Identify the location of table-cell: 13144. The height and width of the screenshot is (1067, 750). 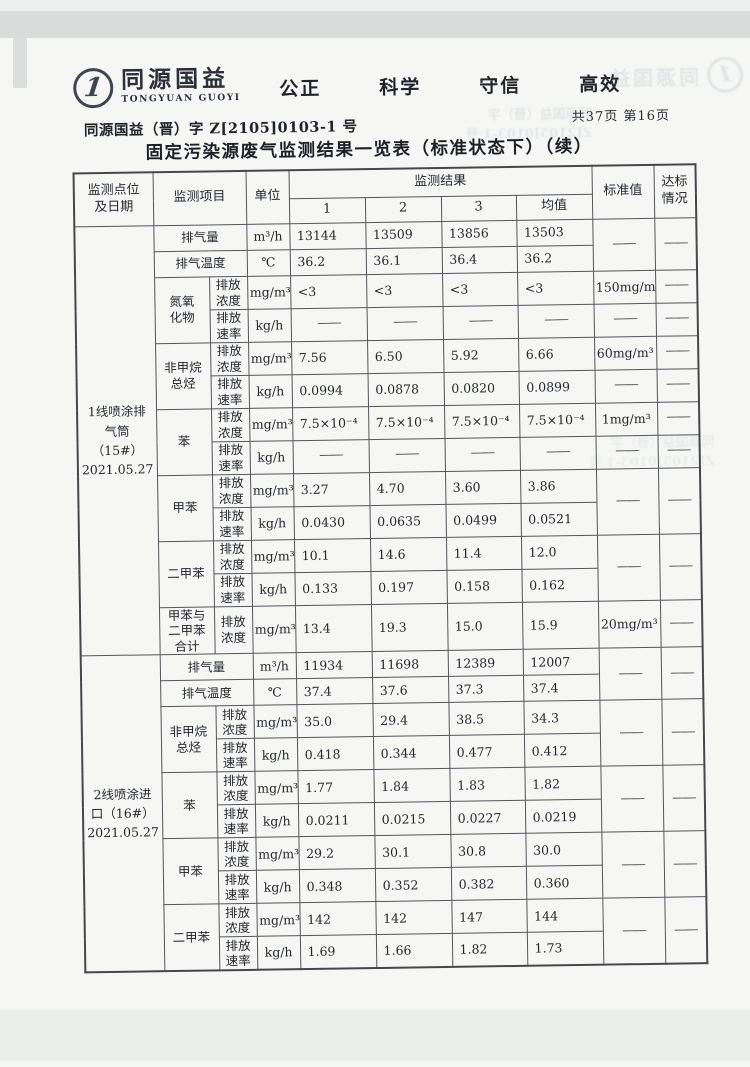
(327, 236).